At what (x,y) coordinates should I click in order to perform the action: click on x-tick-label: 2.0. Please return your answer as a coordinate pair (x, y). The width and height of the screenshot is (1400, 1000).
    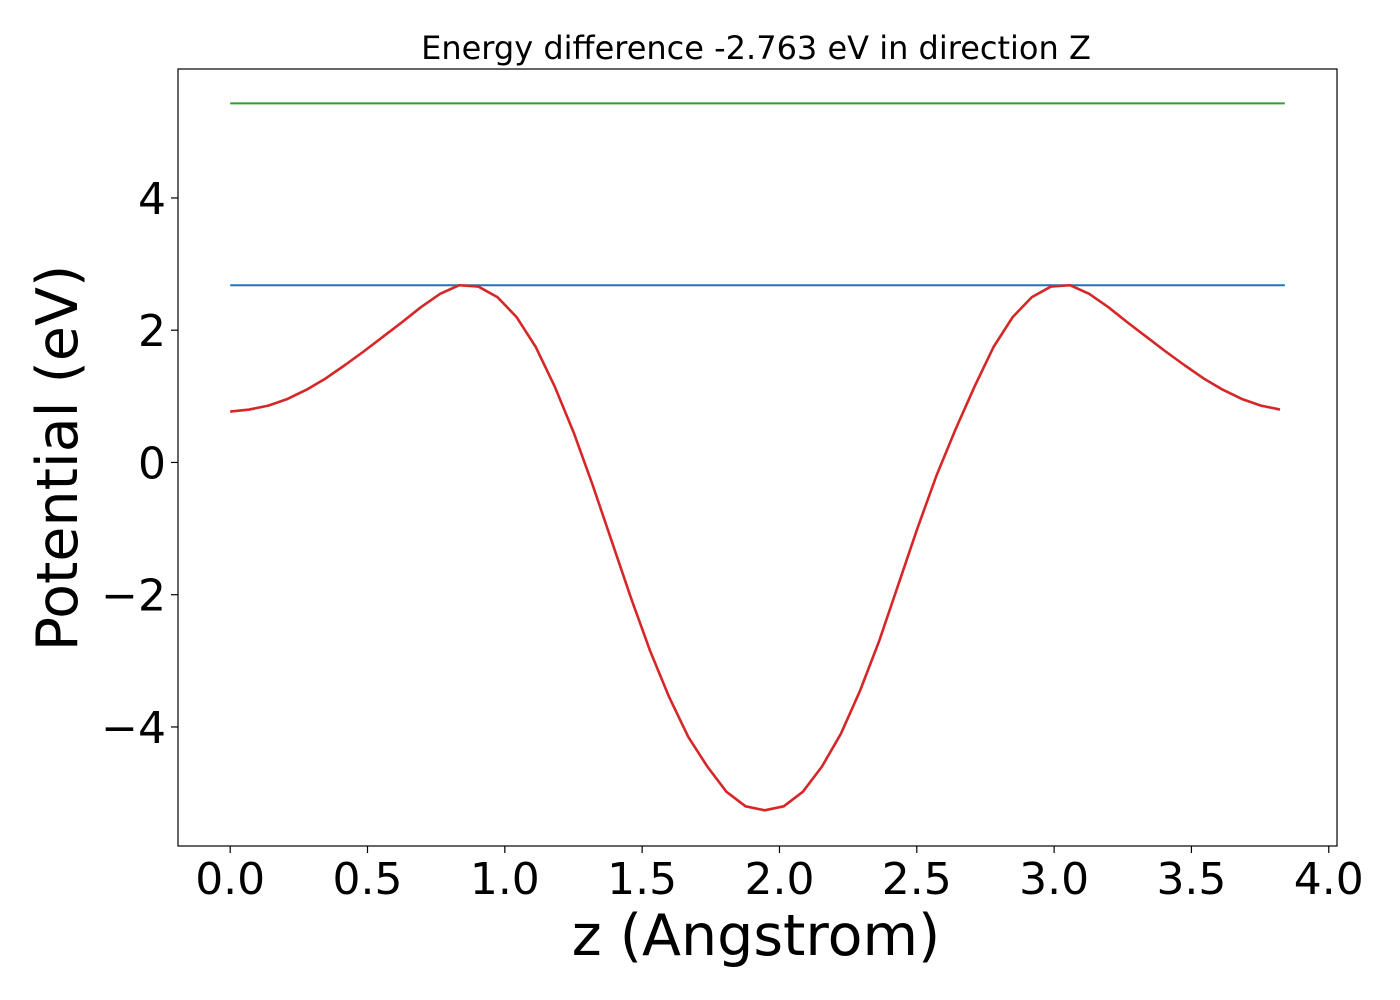
    Looking at the image, I should click on (779, 879).